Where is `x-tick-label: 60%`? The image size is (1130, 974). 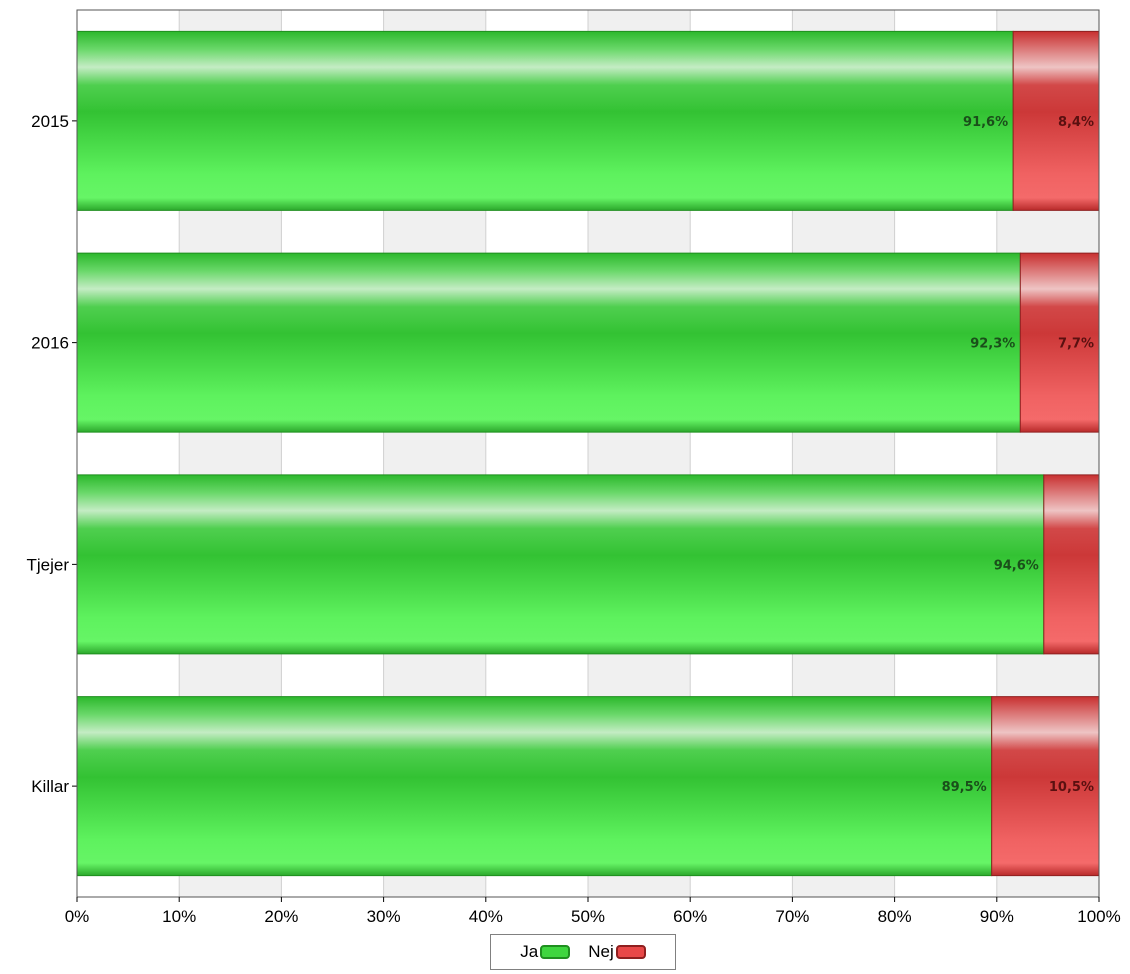
x-tick-label: 60% is located at coordinates (690, 916).